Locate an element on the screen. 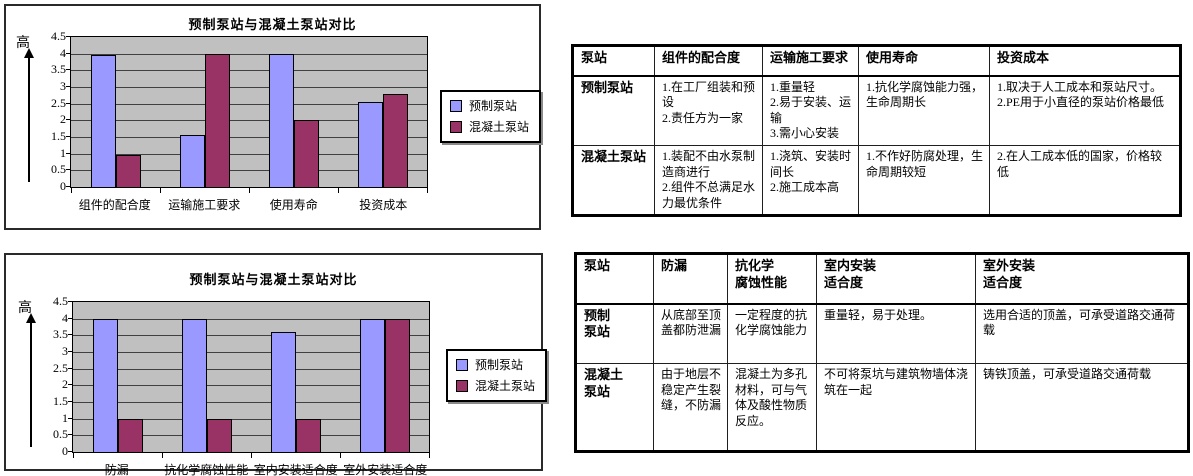 The width and height of the screenshot is (1193, 476). table-cell: 一定程度的抗化学腐蚀能力 is located at coordinates (772, 333).